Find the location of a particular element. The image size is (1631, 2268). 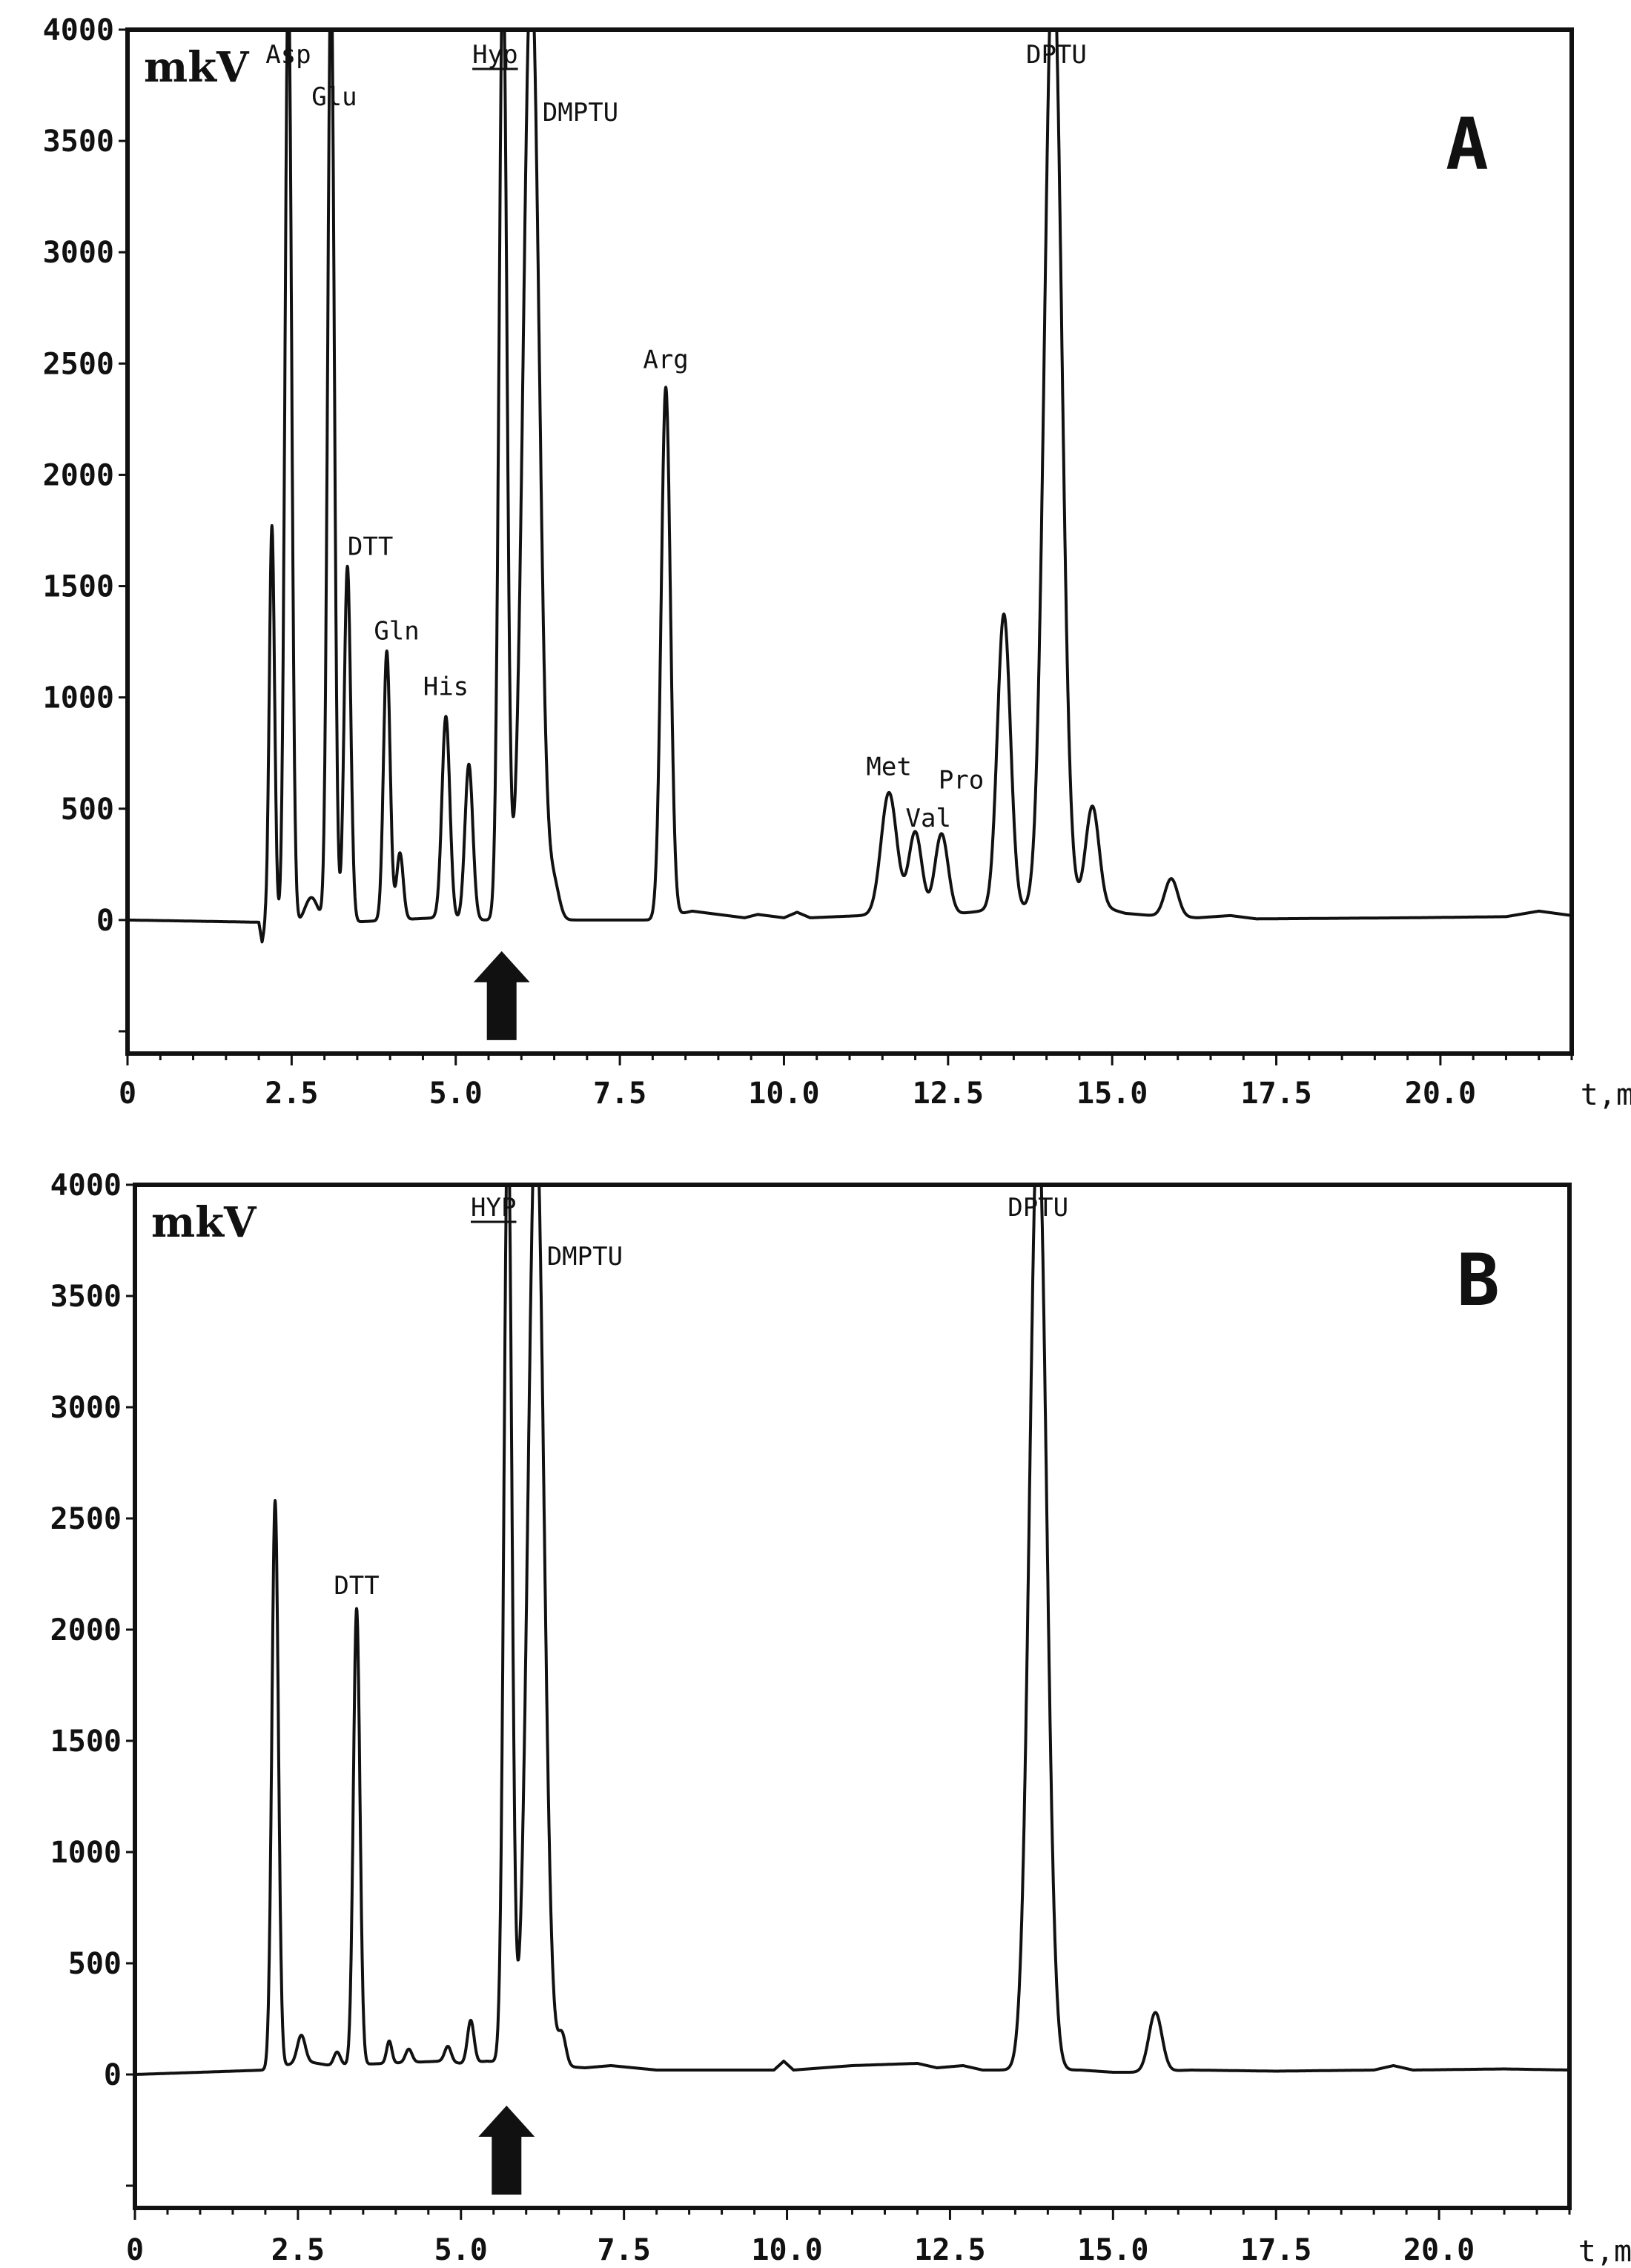

peak-label: Met is located at coordinates (888, 768).